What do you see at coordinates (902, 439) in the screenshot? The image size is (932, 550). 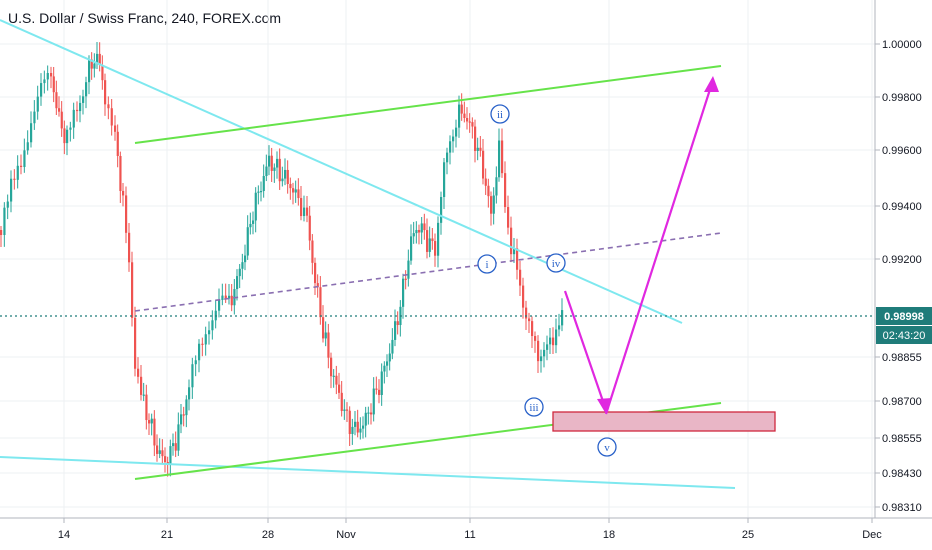 I see `price-tick-label: 0.98555` at bounding box center [902, 439].